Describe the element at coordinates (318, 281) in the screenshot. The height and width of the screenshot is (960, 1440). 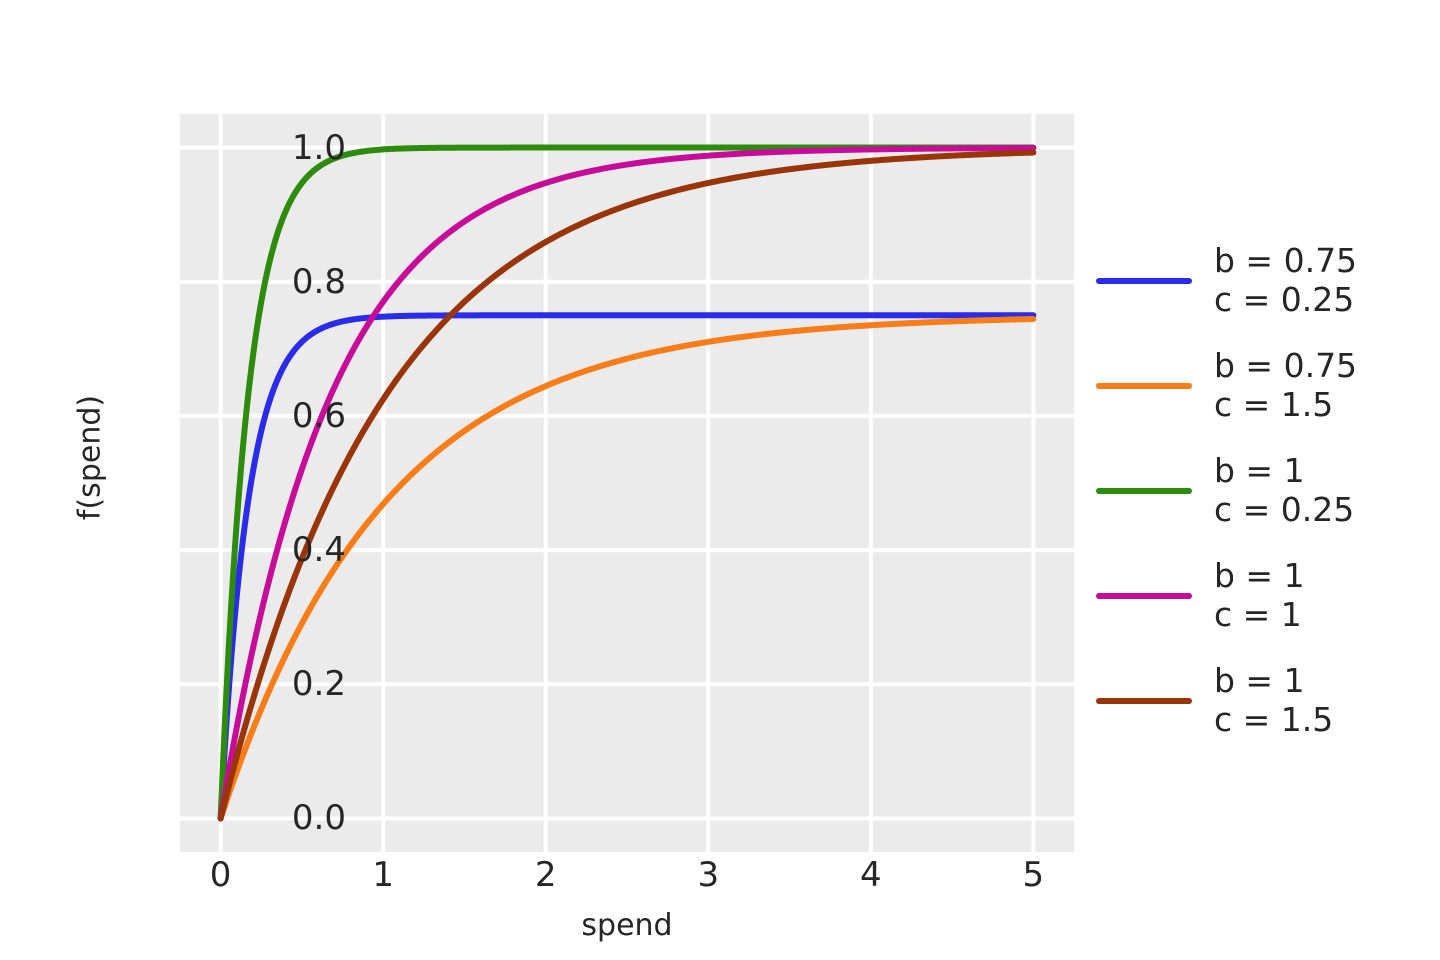
I see `y-tick-label: 0.8` at that location.